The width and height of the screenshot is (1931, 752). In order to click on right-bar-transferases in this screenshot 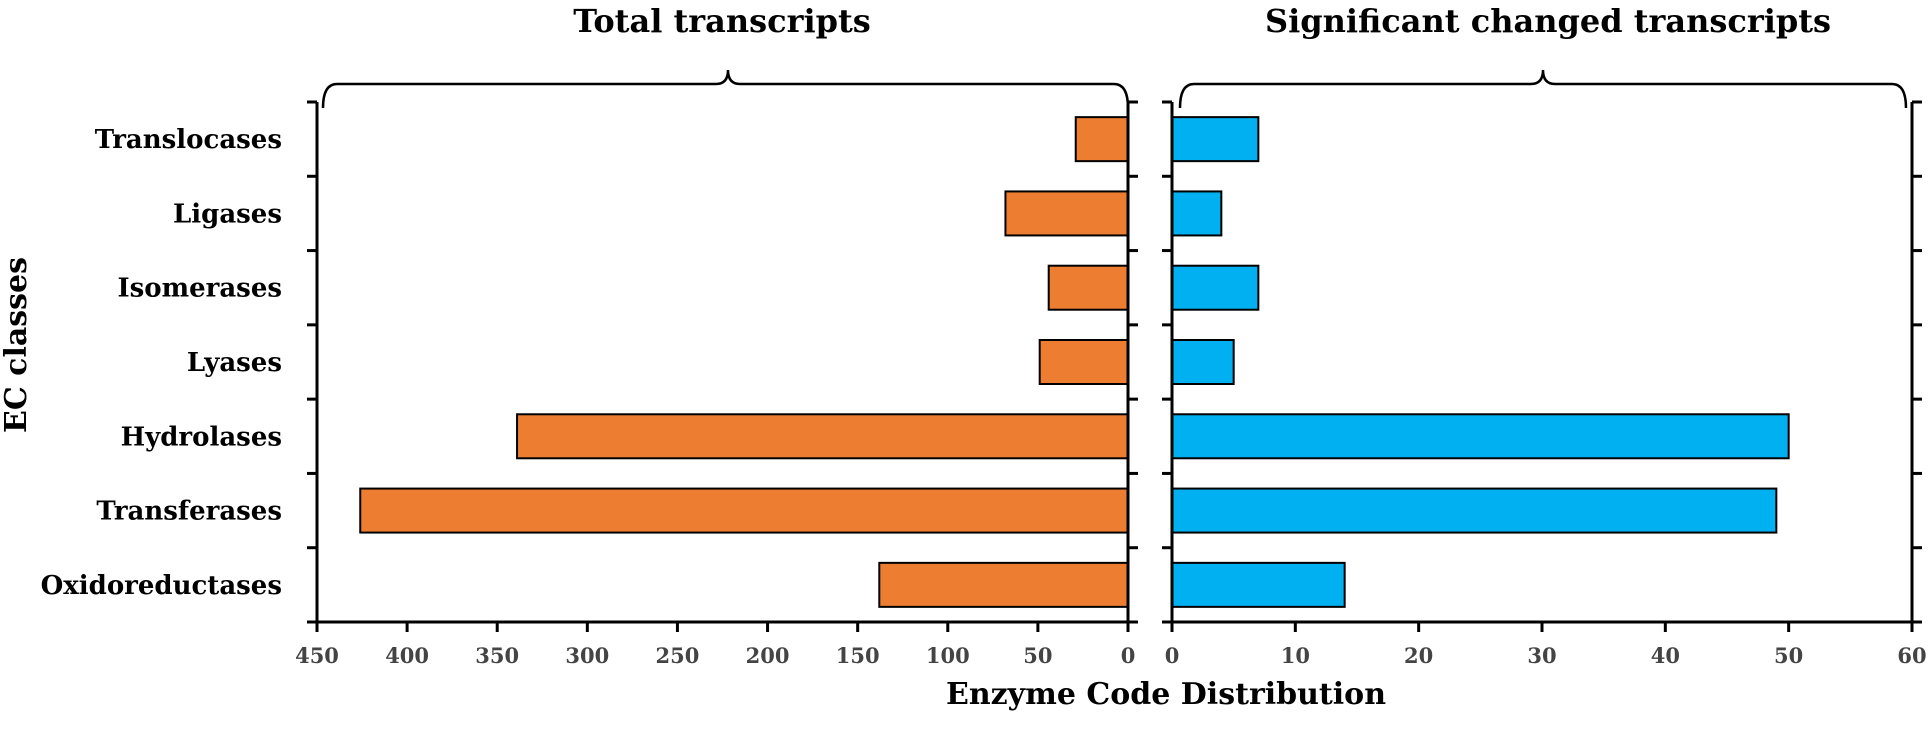, I will do `click(1474, 510)`.